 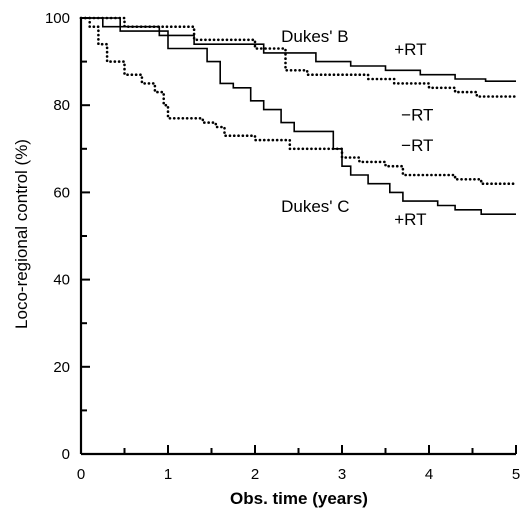 What do you see at coordinates (342, 474) in the screenshot?
I see `x-tick-label: 3` at bounding box center [342, 474].